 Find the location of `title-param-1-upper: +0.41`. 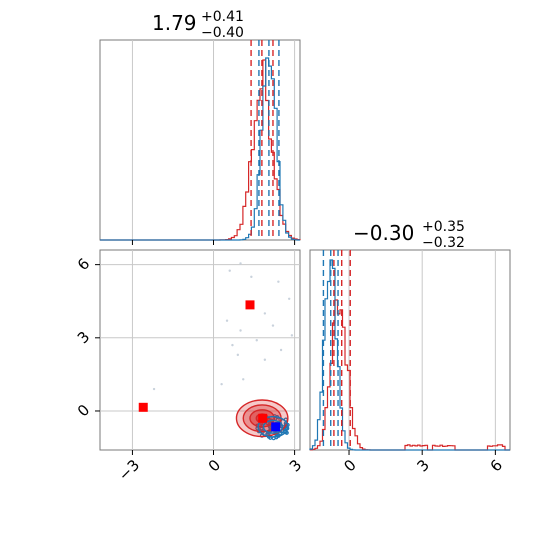

title-param-1-upper: +0.41 is located at coordinates (222, 17).